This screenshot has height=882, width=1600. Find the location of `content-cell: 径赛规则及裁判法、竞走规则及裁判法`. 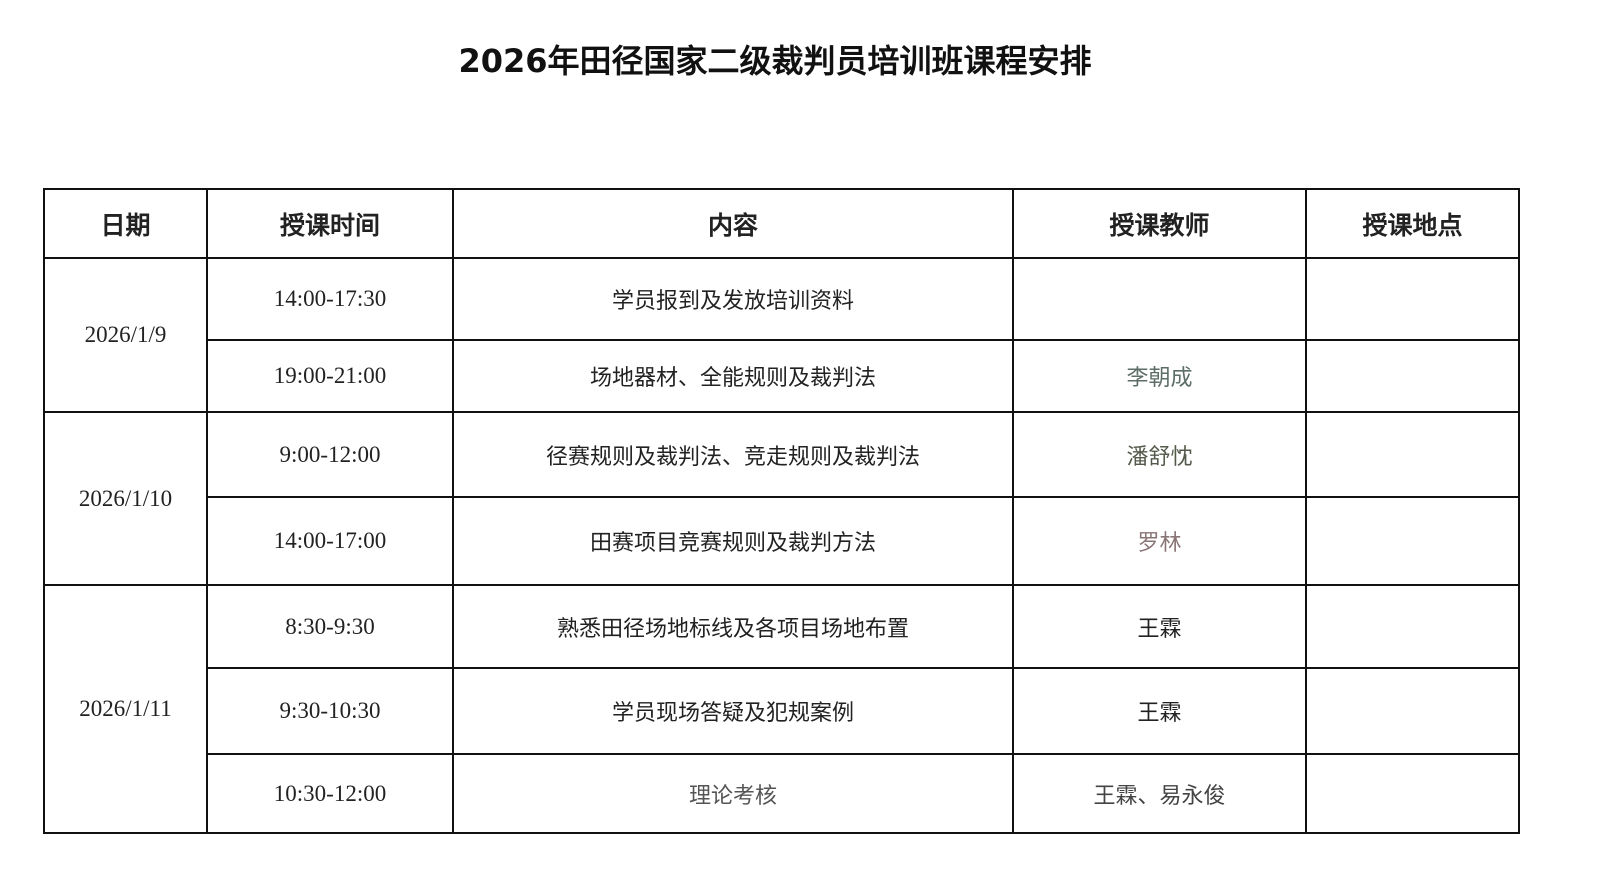

content-cell: 径赛规则及裁判法、竞走规则及裁判法 is located at coordinates (733, 454).